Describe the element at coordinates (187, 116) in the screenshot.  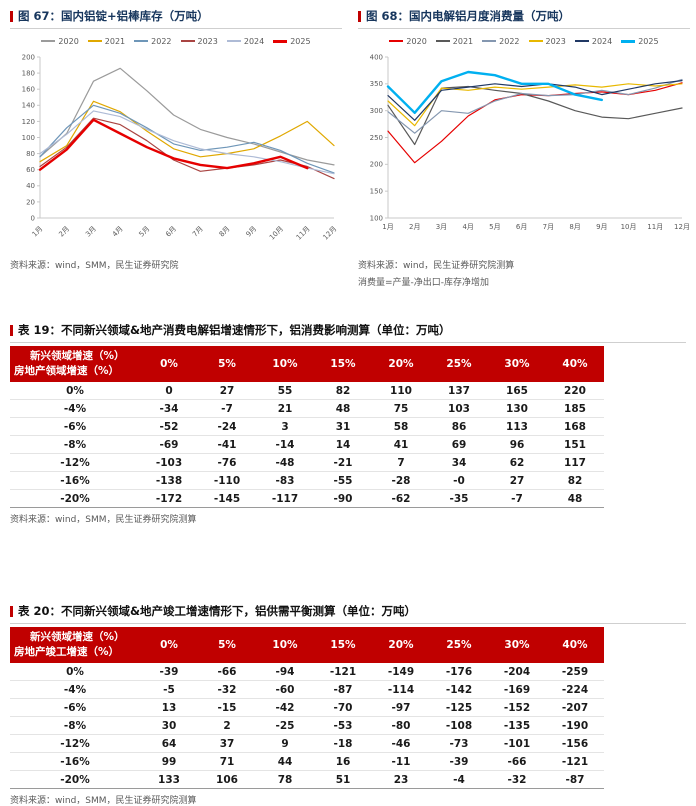
I see `series-2020-line` at that location.